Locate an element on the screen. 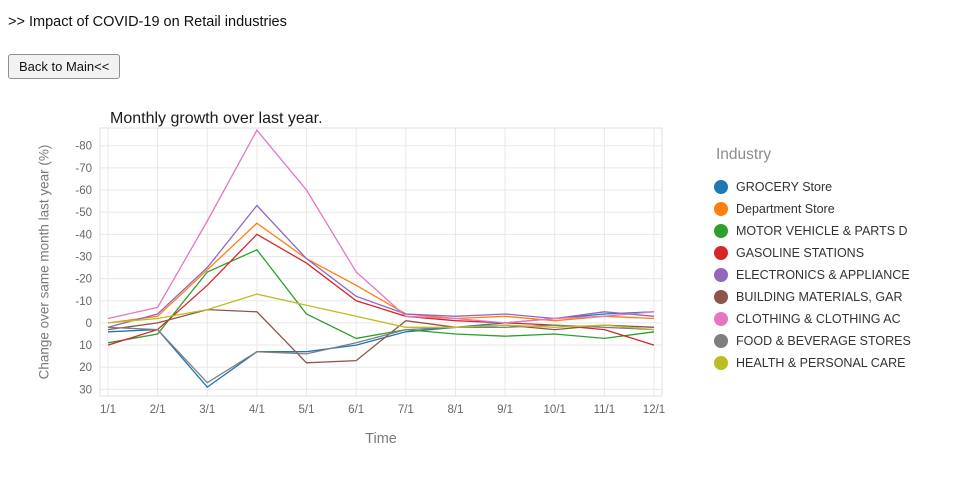  x-tick-labels: 1/1 2/1 3/1 4/1 5/1 6/1 7/1 8/1 9/1 10/1 11/1 12/1 is located at coordinates (382, 410).